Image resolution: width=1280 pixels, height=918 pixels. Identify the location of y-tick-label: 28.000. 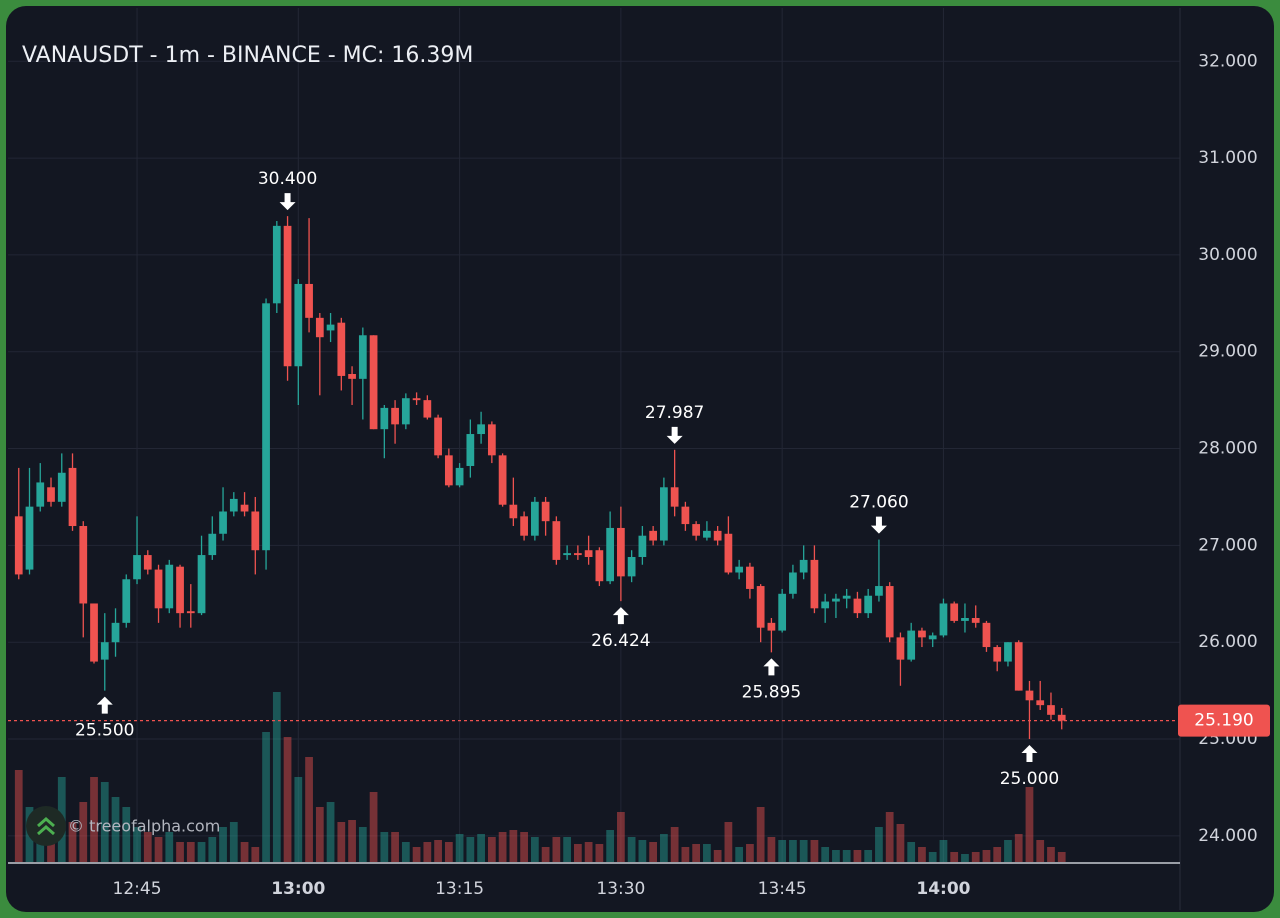
(1227, 449).